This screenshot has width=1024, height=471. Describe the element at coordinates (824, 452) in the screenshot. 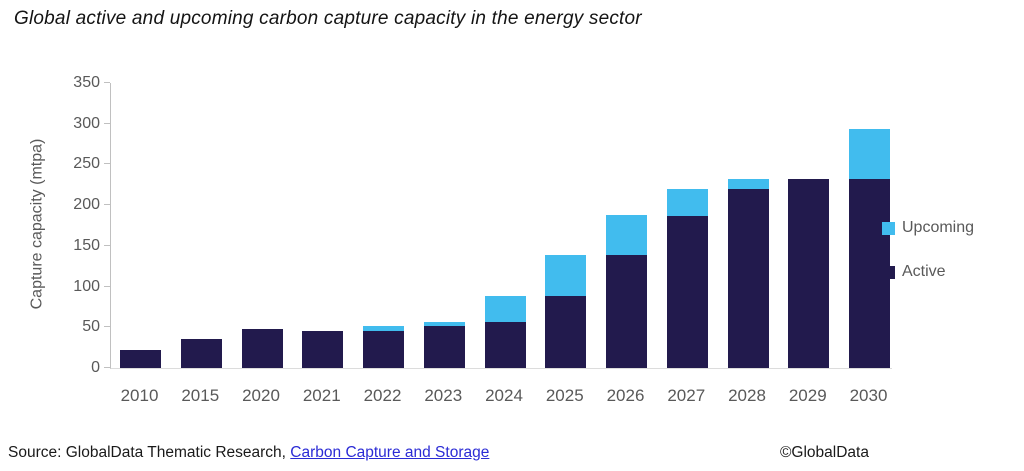

I see `copyright-text: ©GlobalData` at that location.